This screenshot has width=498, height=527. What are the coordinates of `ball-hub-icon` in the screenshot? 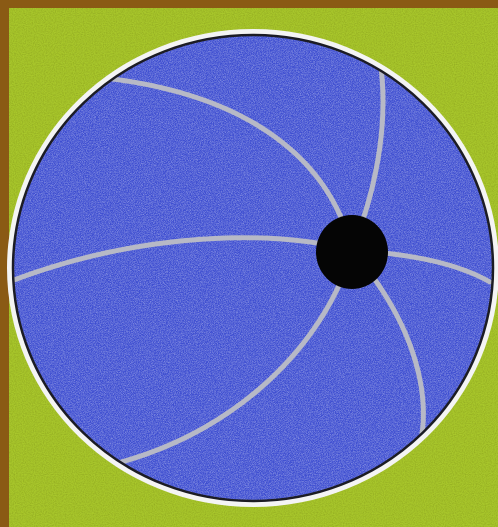 It's located at (352, 252).